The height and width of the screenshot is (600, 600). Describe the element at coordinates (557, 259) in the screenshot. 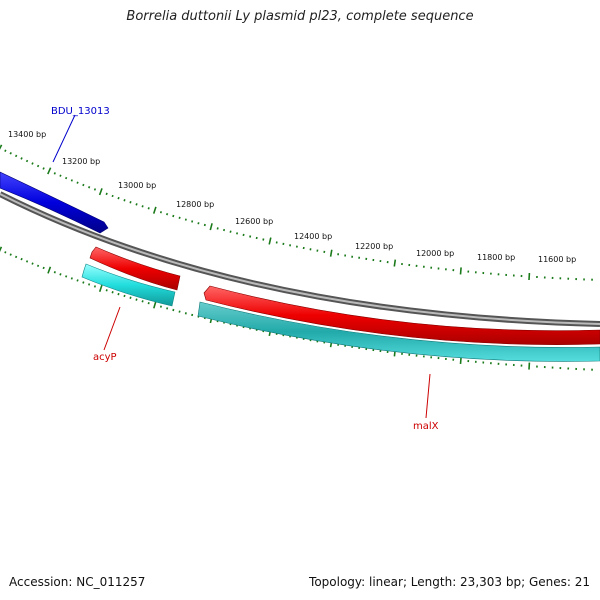

I see `tick-label-11600: 11600 bp` at that location.